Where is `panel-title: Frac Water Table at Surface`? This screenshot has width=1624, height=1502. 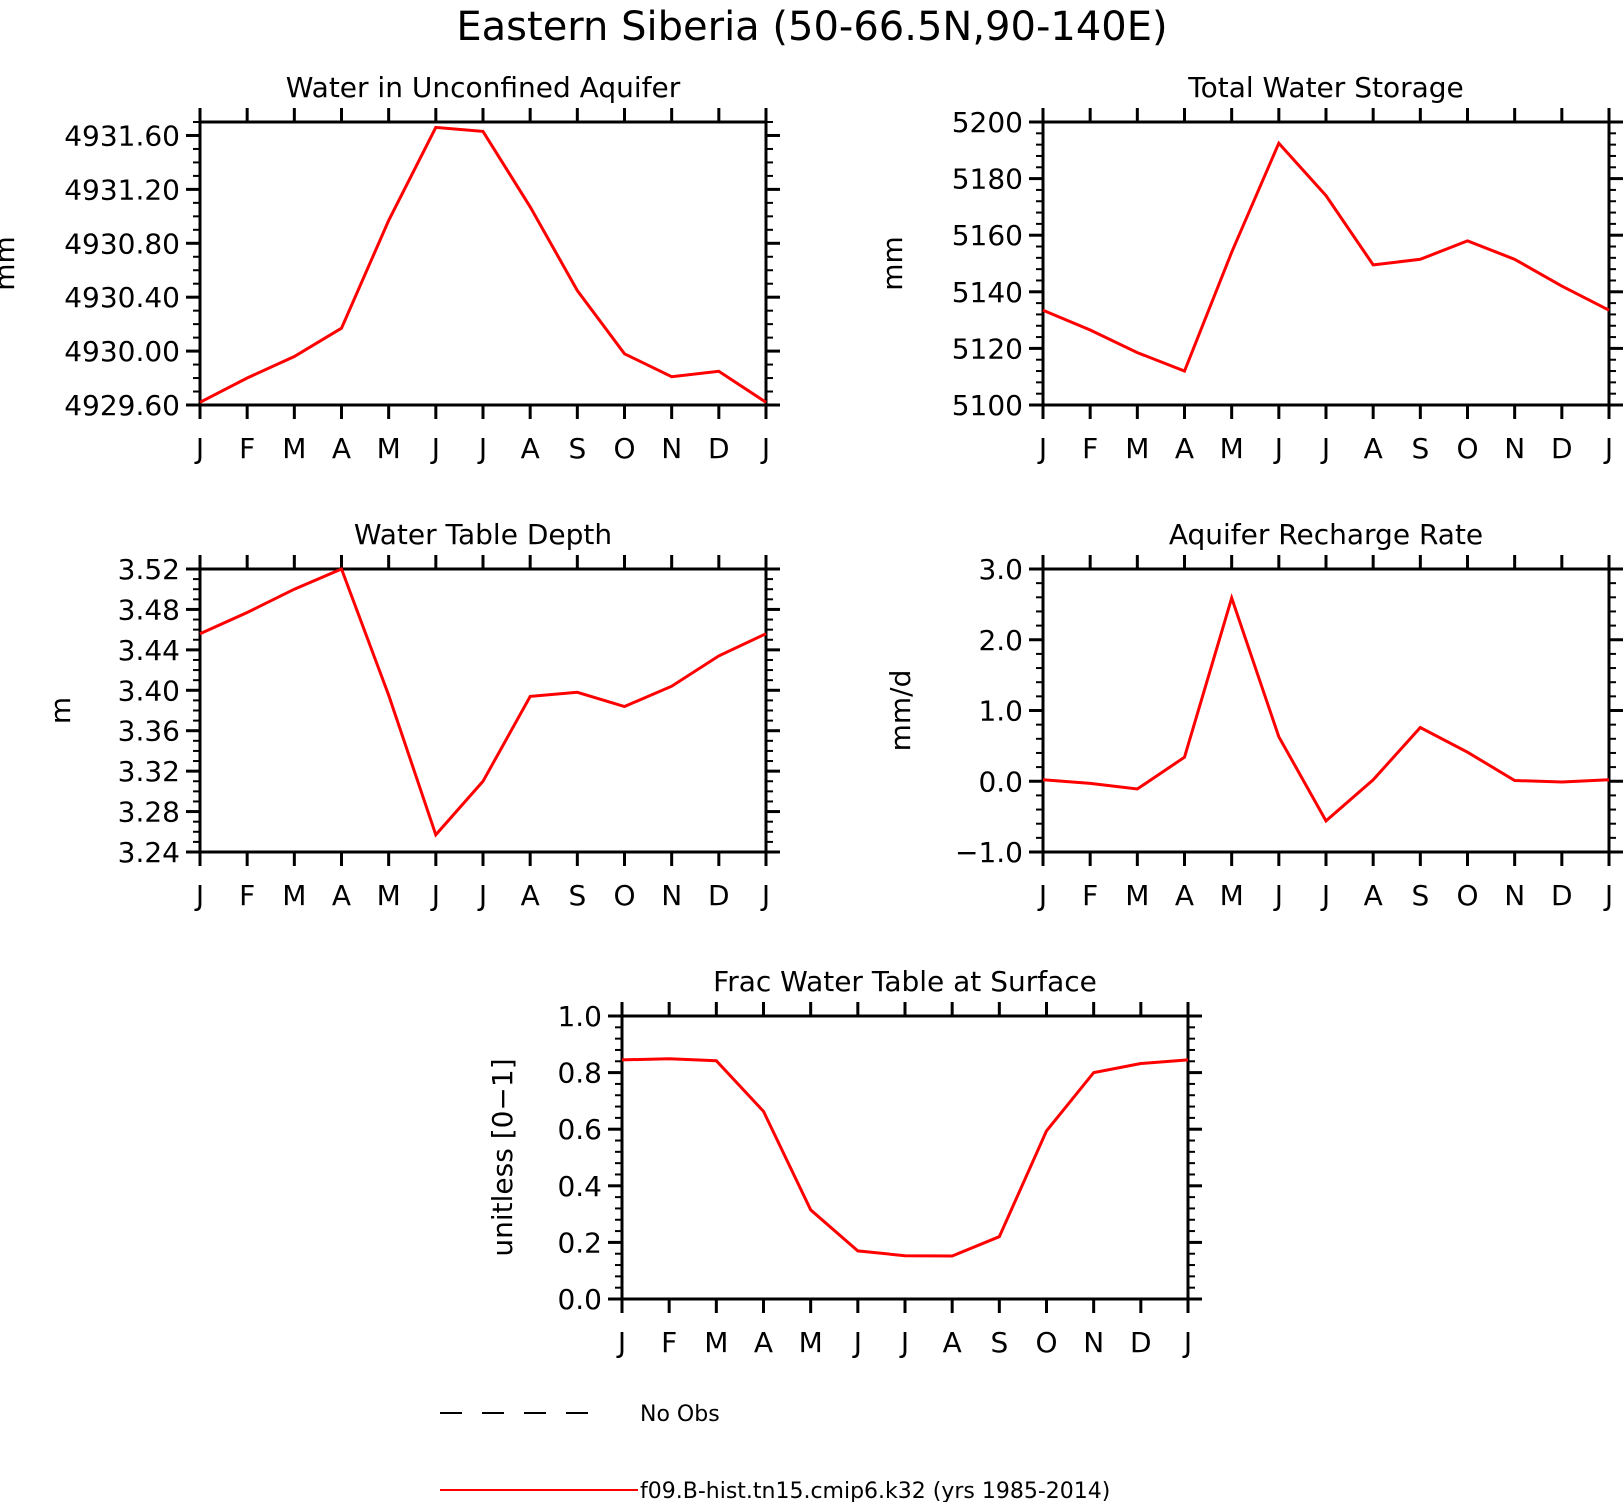 panel-title: Frac Water Table at Surface is located at coordinates (905, 981).